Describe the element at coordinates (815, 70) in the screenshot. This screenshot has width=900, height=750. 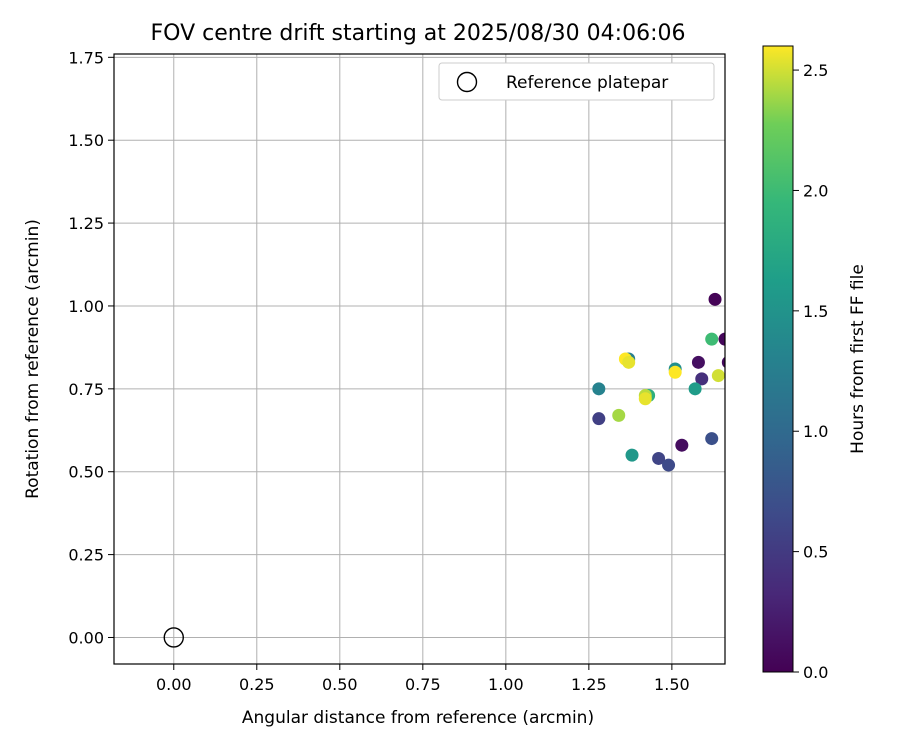
I see `colorbar-tick-label: 2.5` at that location.